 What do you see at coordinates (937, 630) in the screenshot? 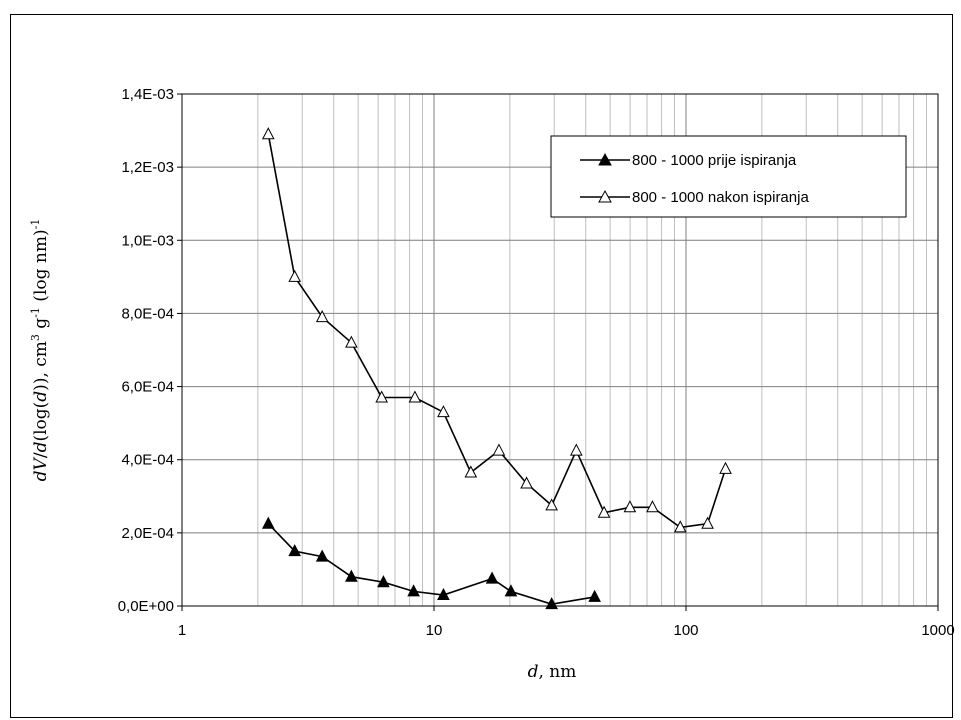
I see `x-tick-label: 1000` at bounding box center [937, 630].